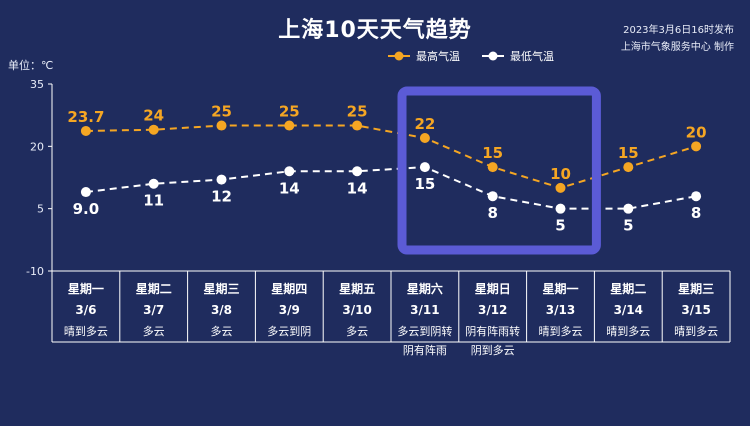 The height and width of the screenshot is (426, 750). I want to click on legend: 最高气温 最低气温, so click(482, 56).